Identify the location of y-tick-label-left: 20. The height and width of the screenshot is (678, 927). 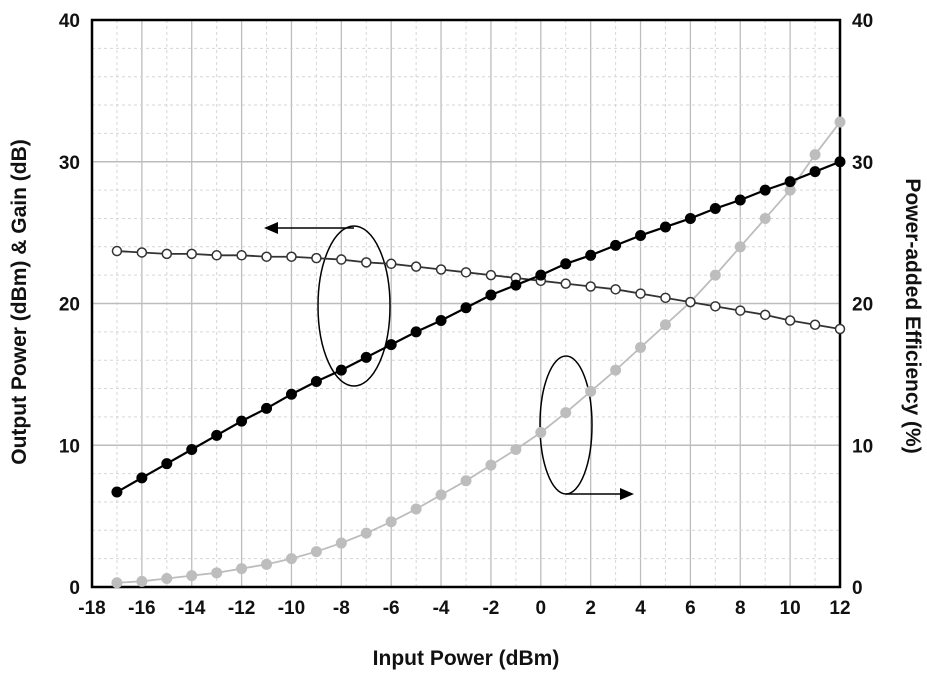
(69, 305).